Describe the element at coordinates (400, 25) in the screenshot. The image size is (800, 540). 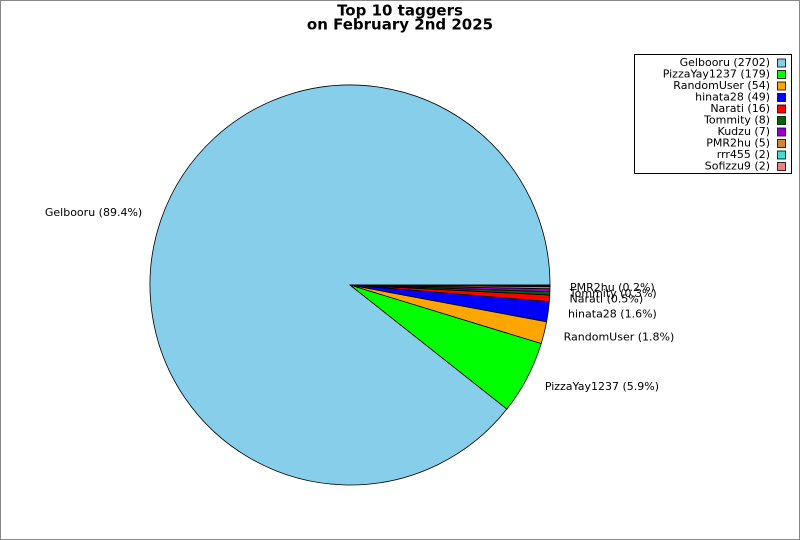
I see `chart-title: on February 2nd 2025` at that location.